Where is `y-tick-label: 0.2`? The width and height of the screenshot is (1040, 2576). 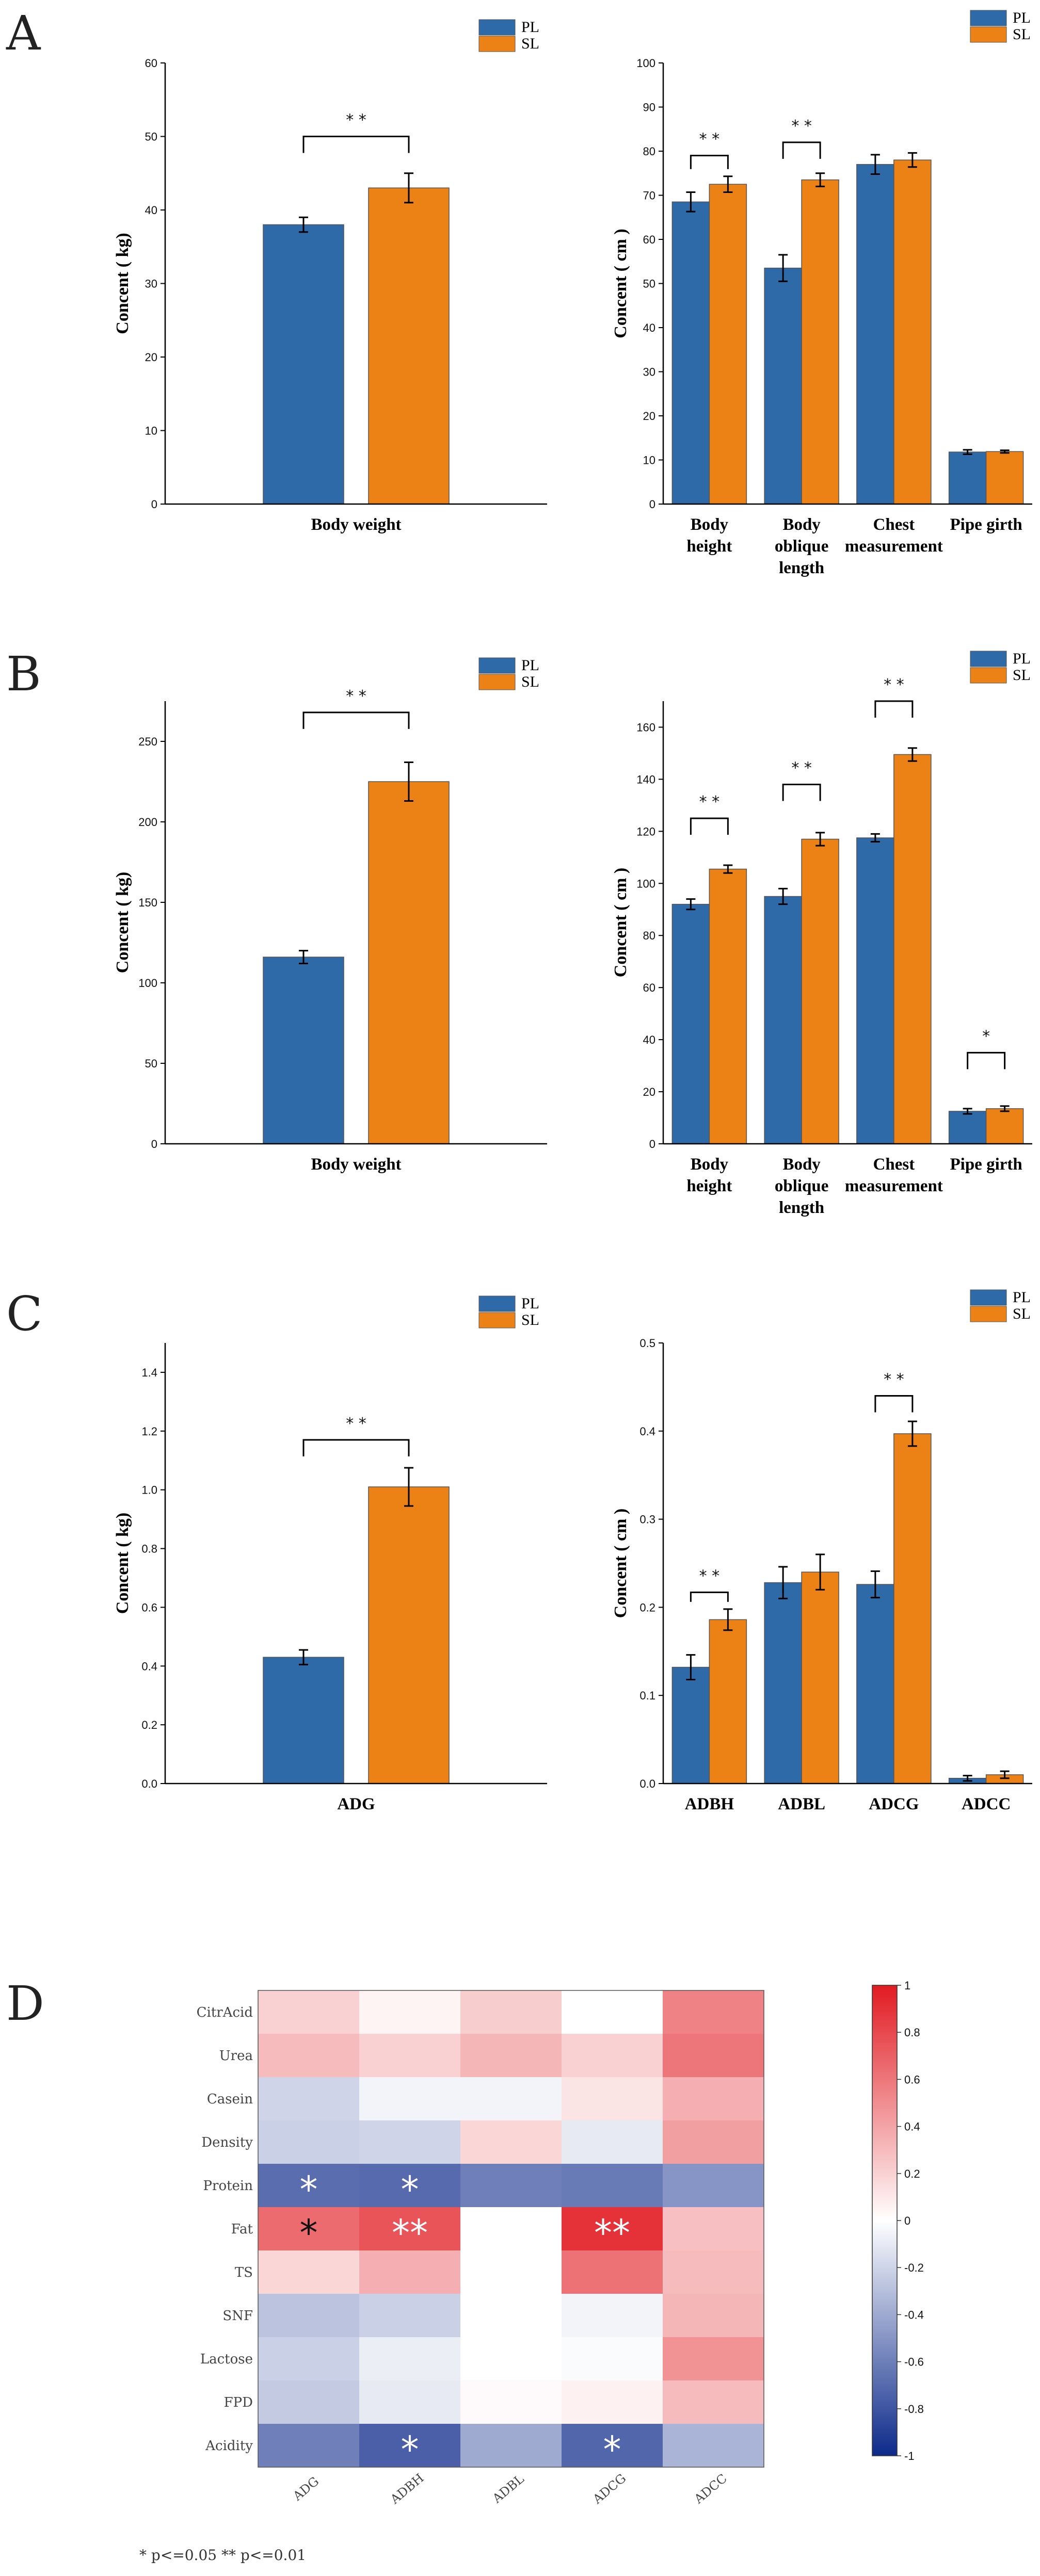
y-tick-label: 0.2 is located at coordinates (647, 1607).